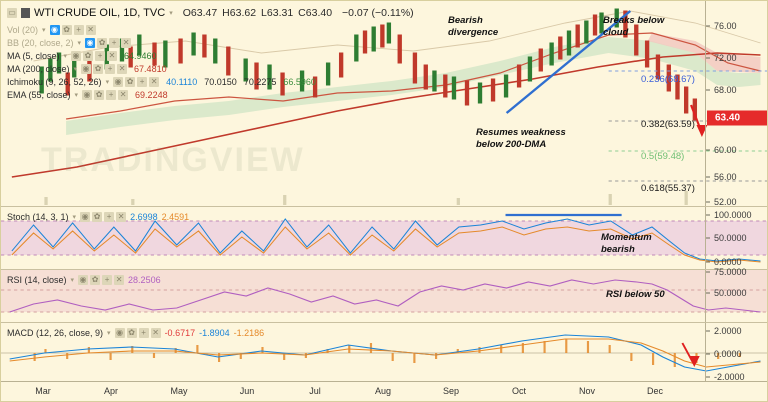  I want to click on indicator-legend-row: MA (200, close) ▾ ◉ ✿ + ✕ 67.4810, so click(87, 69).